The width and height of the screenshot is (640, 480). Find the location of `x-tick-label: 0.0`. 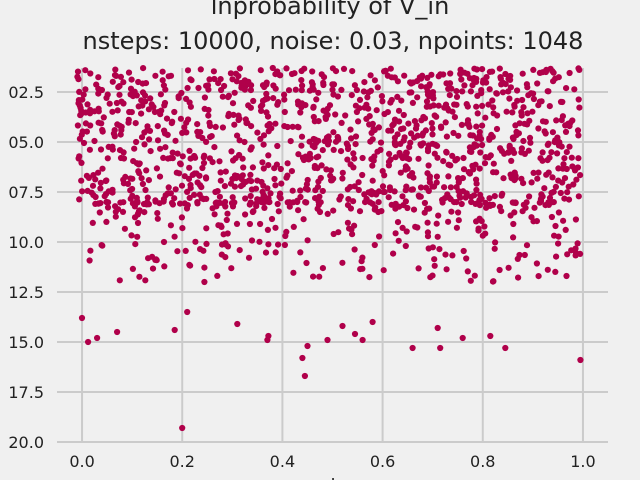

x-tick-label: 0.0 is located at coordinates (81, 461).